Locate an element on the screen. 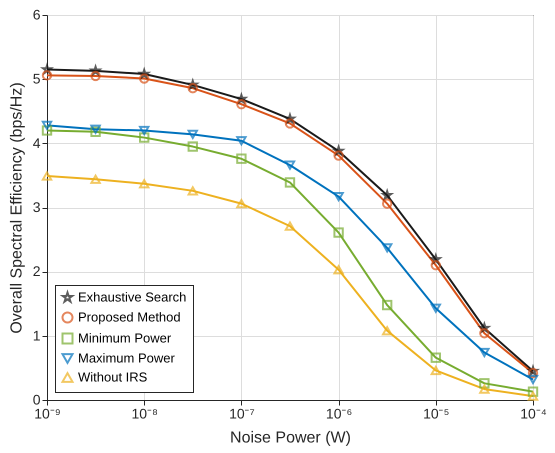 The image size is (555, 453). y-tick-label: 1 is located at coordinates (36, 335).